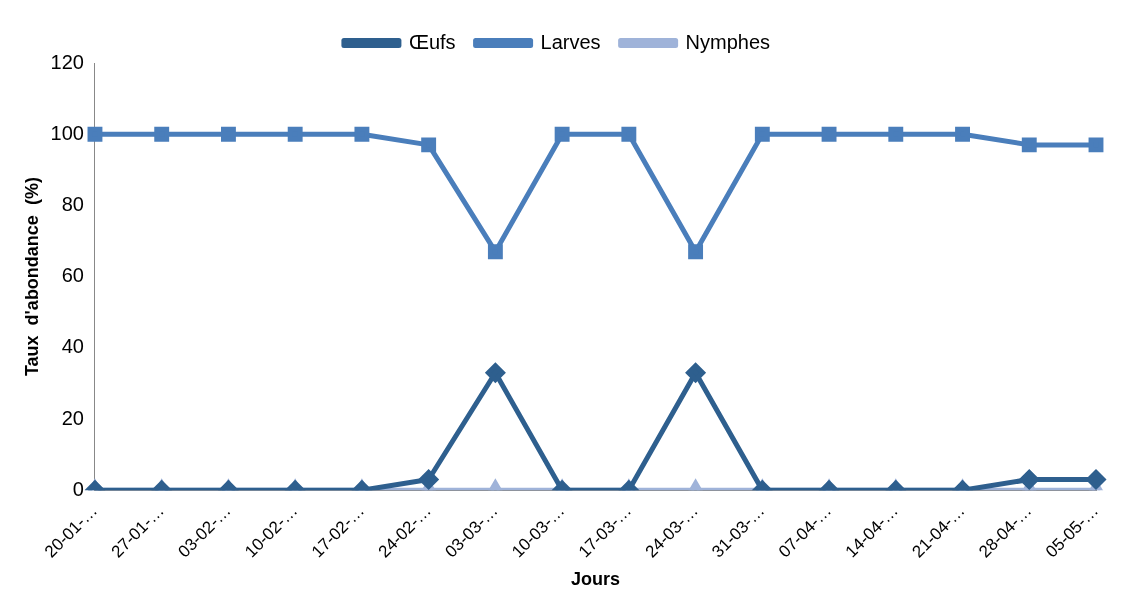 This screenshot has width=1129, height=603. What do you see at coordinates (31, 277) in the screenshot?
I see `y-axis-title: Taux d'abondance (%)` at bounding box center [31, 277].